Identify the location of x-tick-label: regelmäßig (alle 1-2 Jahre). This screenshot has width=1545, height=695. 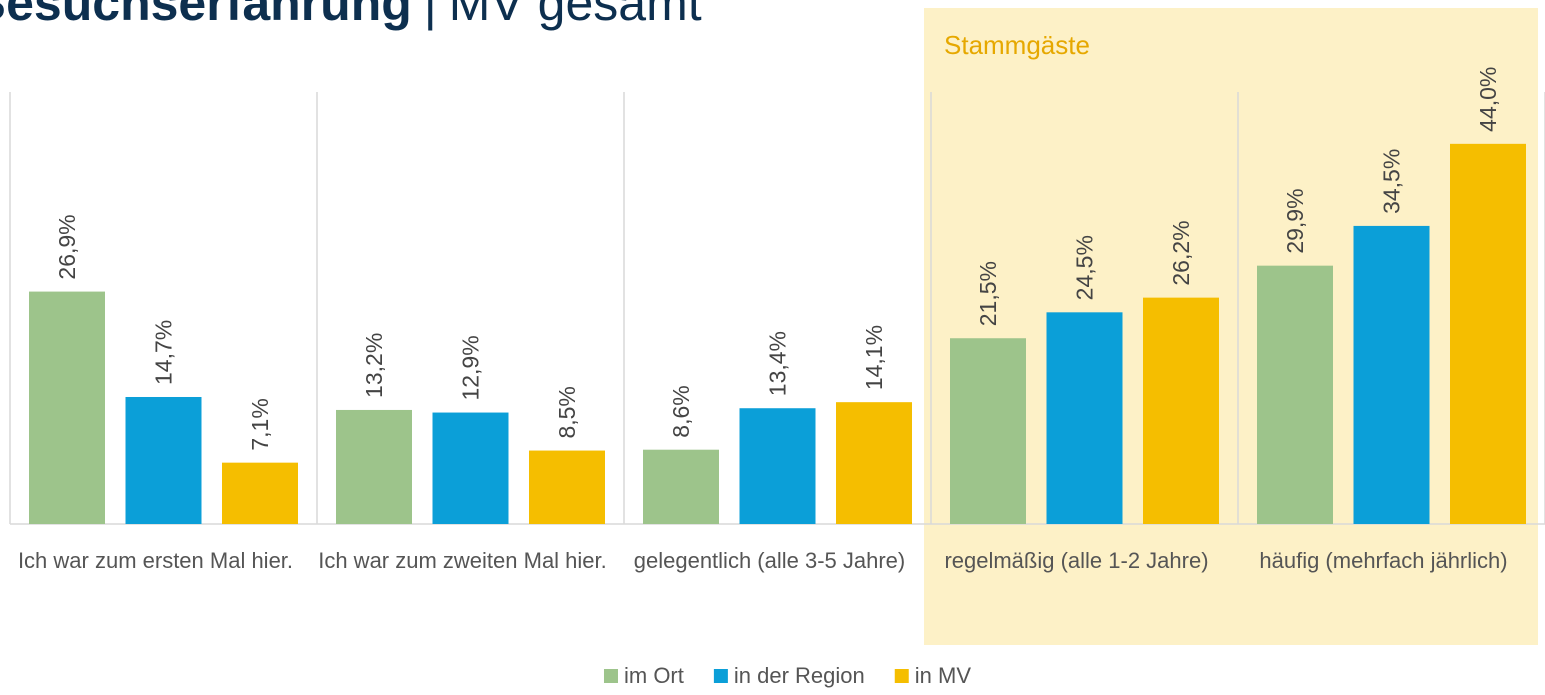
(1076, 560).